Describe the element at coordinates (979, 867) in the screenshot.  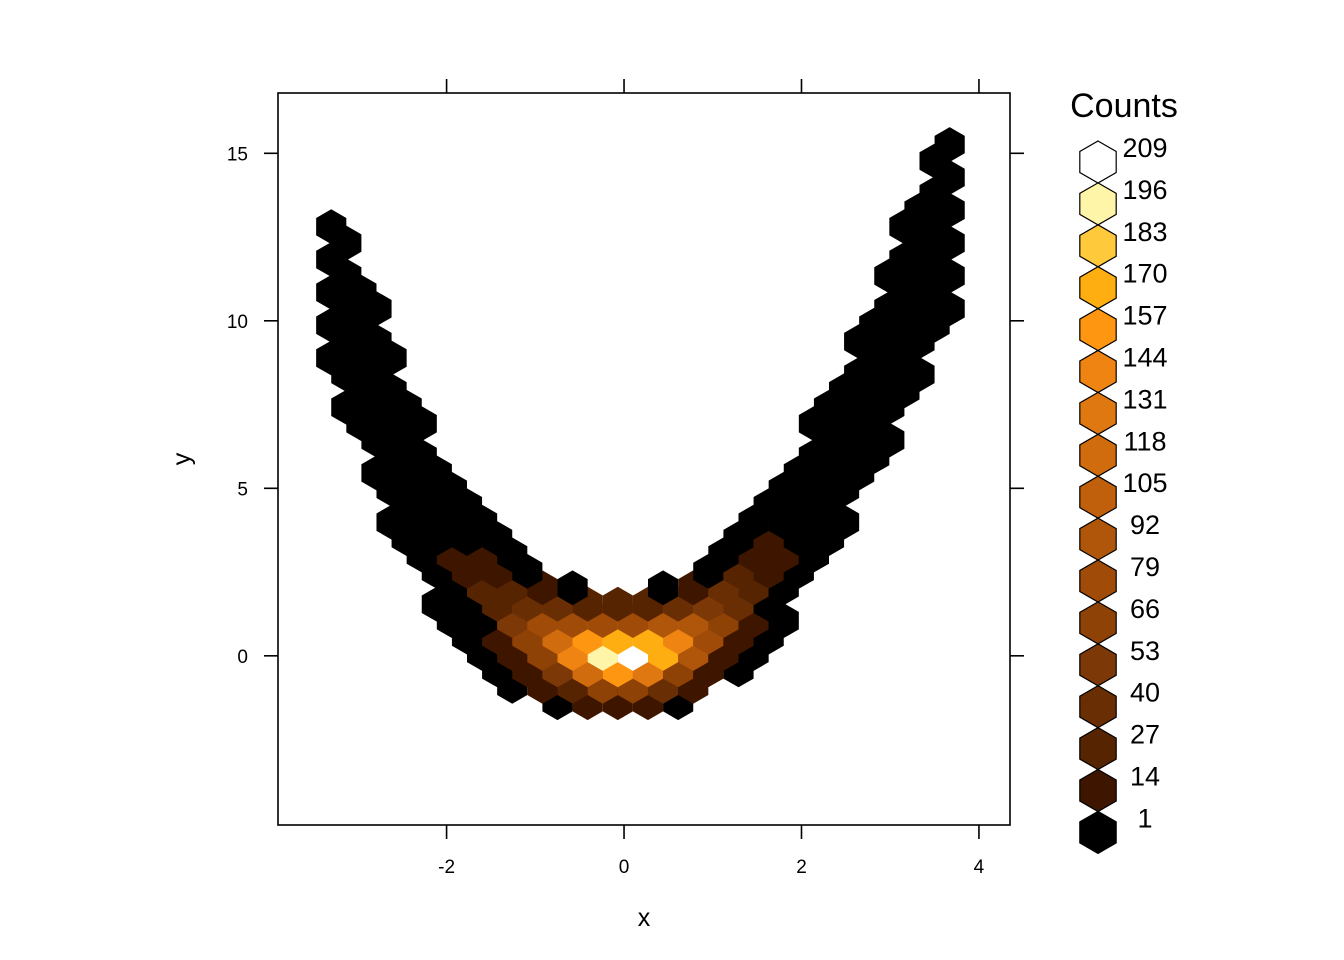
I see `x-tick-label: 4` at that location.